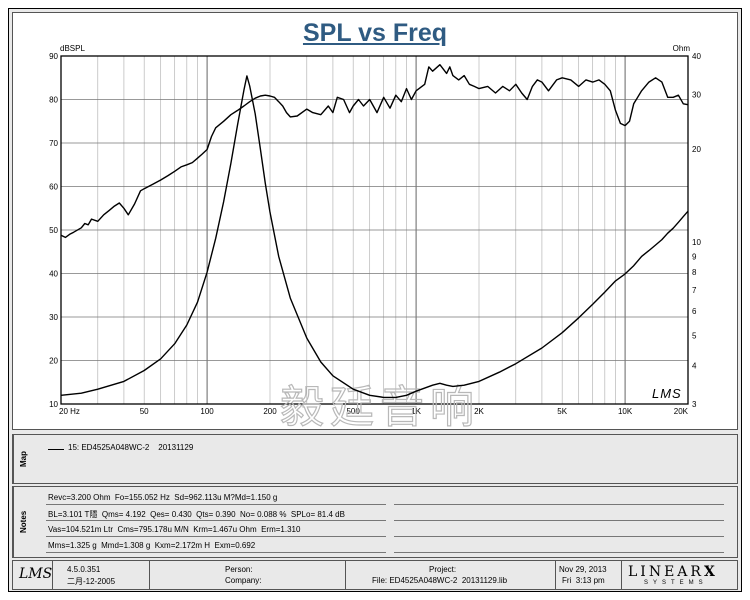  I want to click on version-date: 二月-12-2005, so click(91, 581).